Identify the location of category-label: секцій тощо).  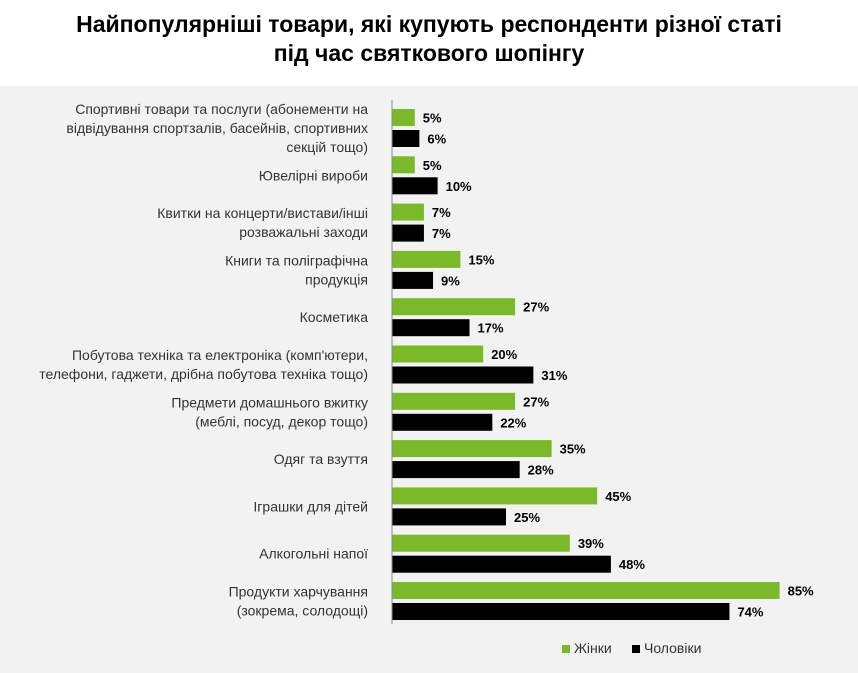
(327, 147).